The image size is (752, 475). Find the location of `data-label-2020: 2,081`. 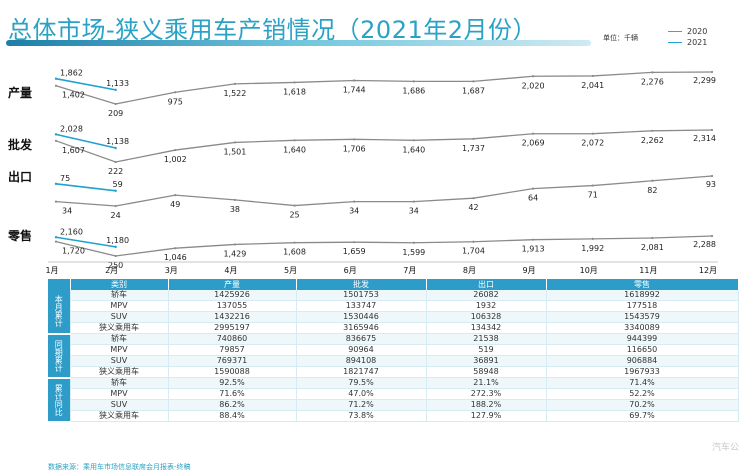

data-label-2020: 2,081 is located at coordinates (652, 247).